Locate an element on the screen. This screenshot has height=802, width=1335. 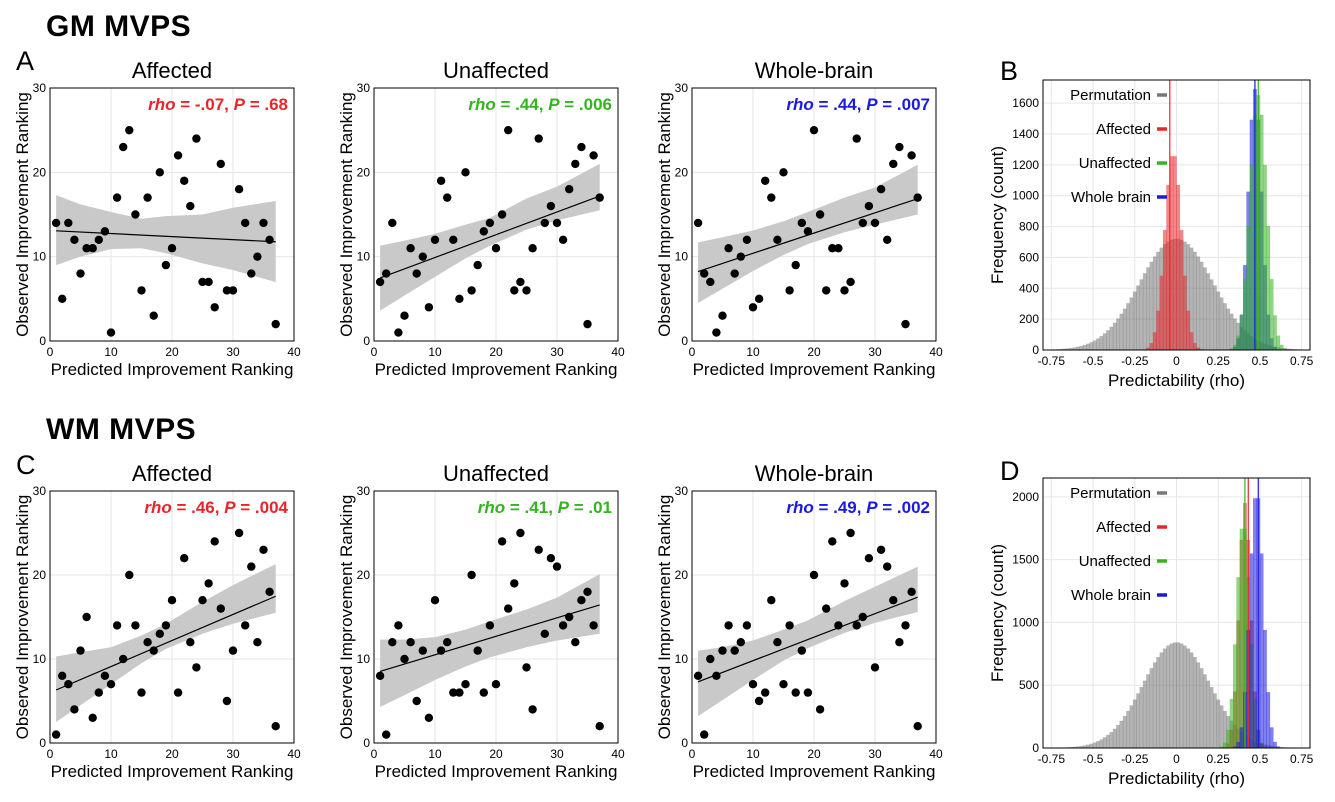
axes-frame is located at coordinates (172, 617).